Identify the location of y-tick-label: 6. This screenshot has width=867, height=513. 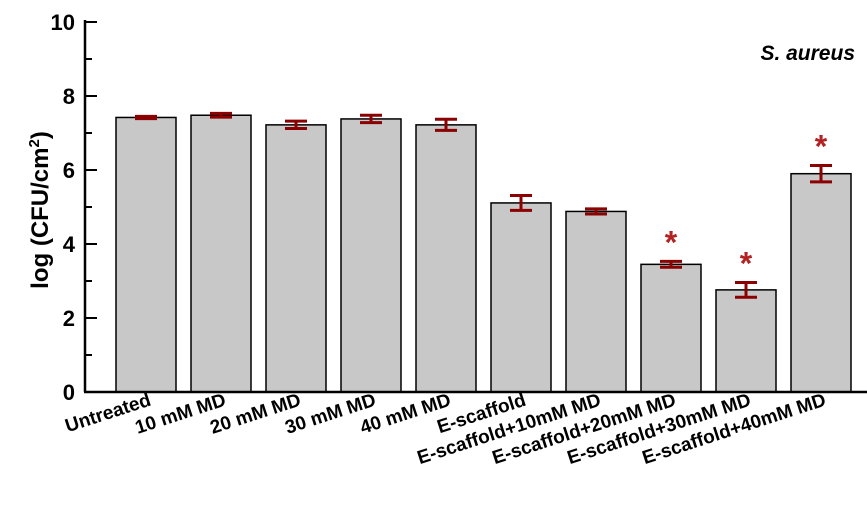
(69, 170).